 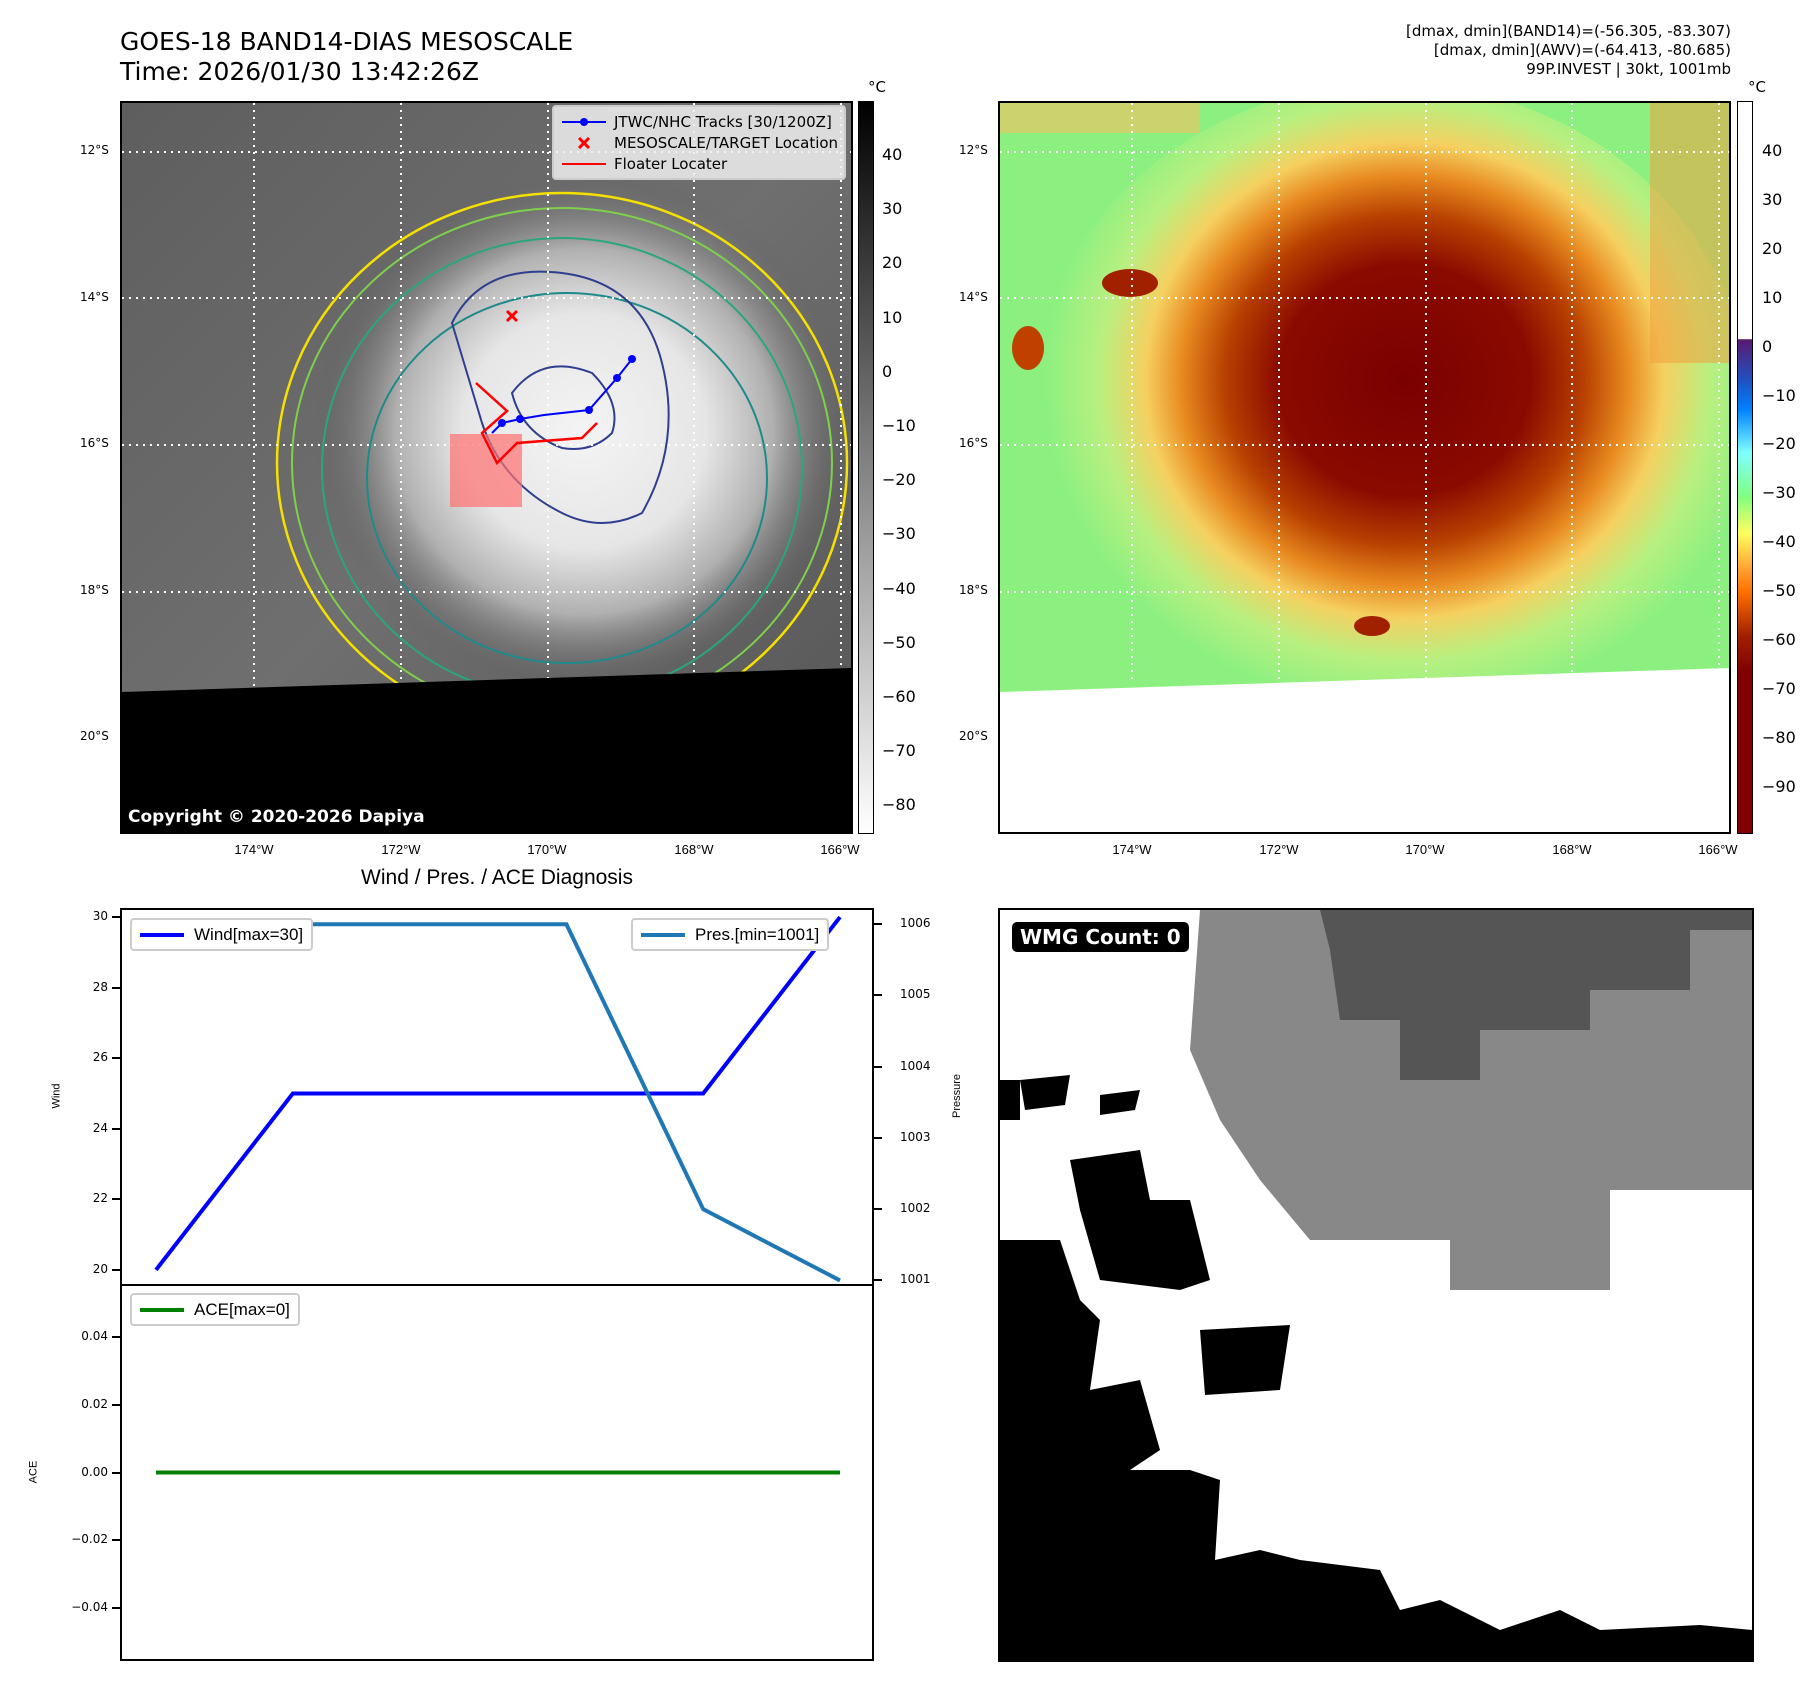 I want to click on lon-label: 174°W, so click(x=1131, y=849).